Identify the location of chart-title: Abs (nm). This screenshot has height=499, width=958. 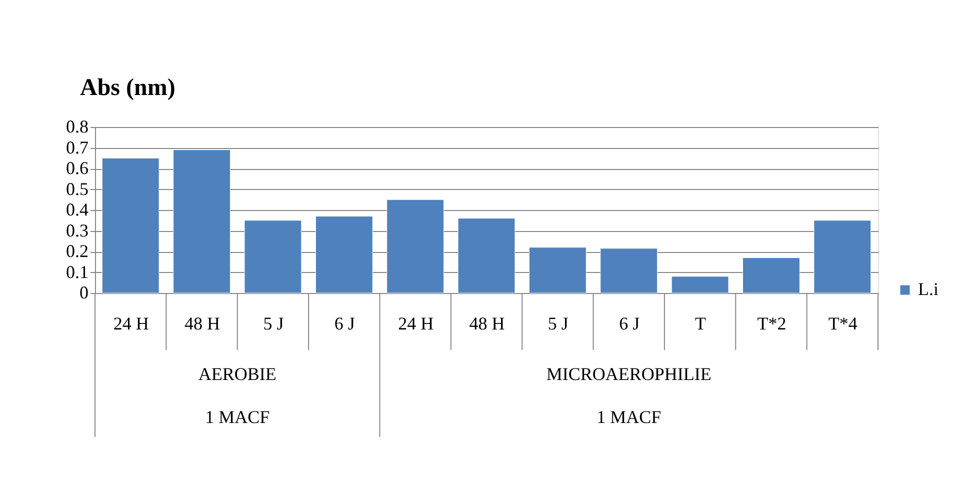
(128, 88).